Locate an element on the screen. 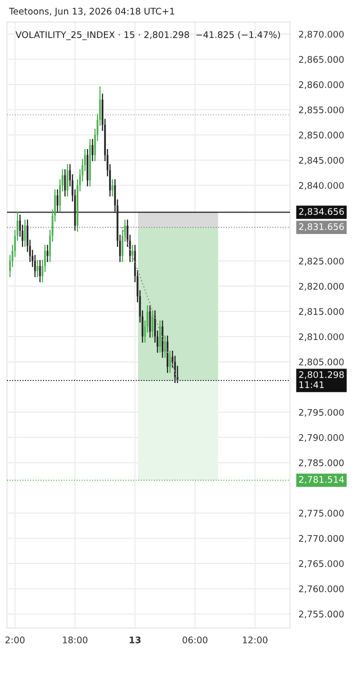 This screenshot has height=680, width=358. y-tick-label: 2,765.000 is located at coordinates (321, 564).